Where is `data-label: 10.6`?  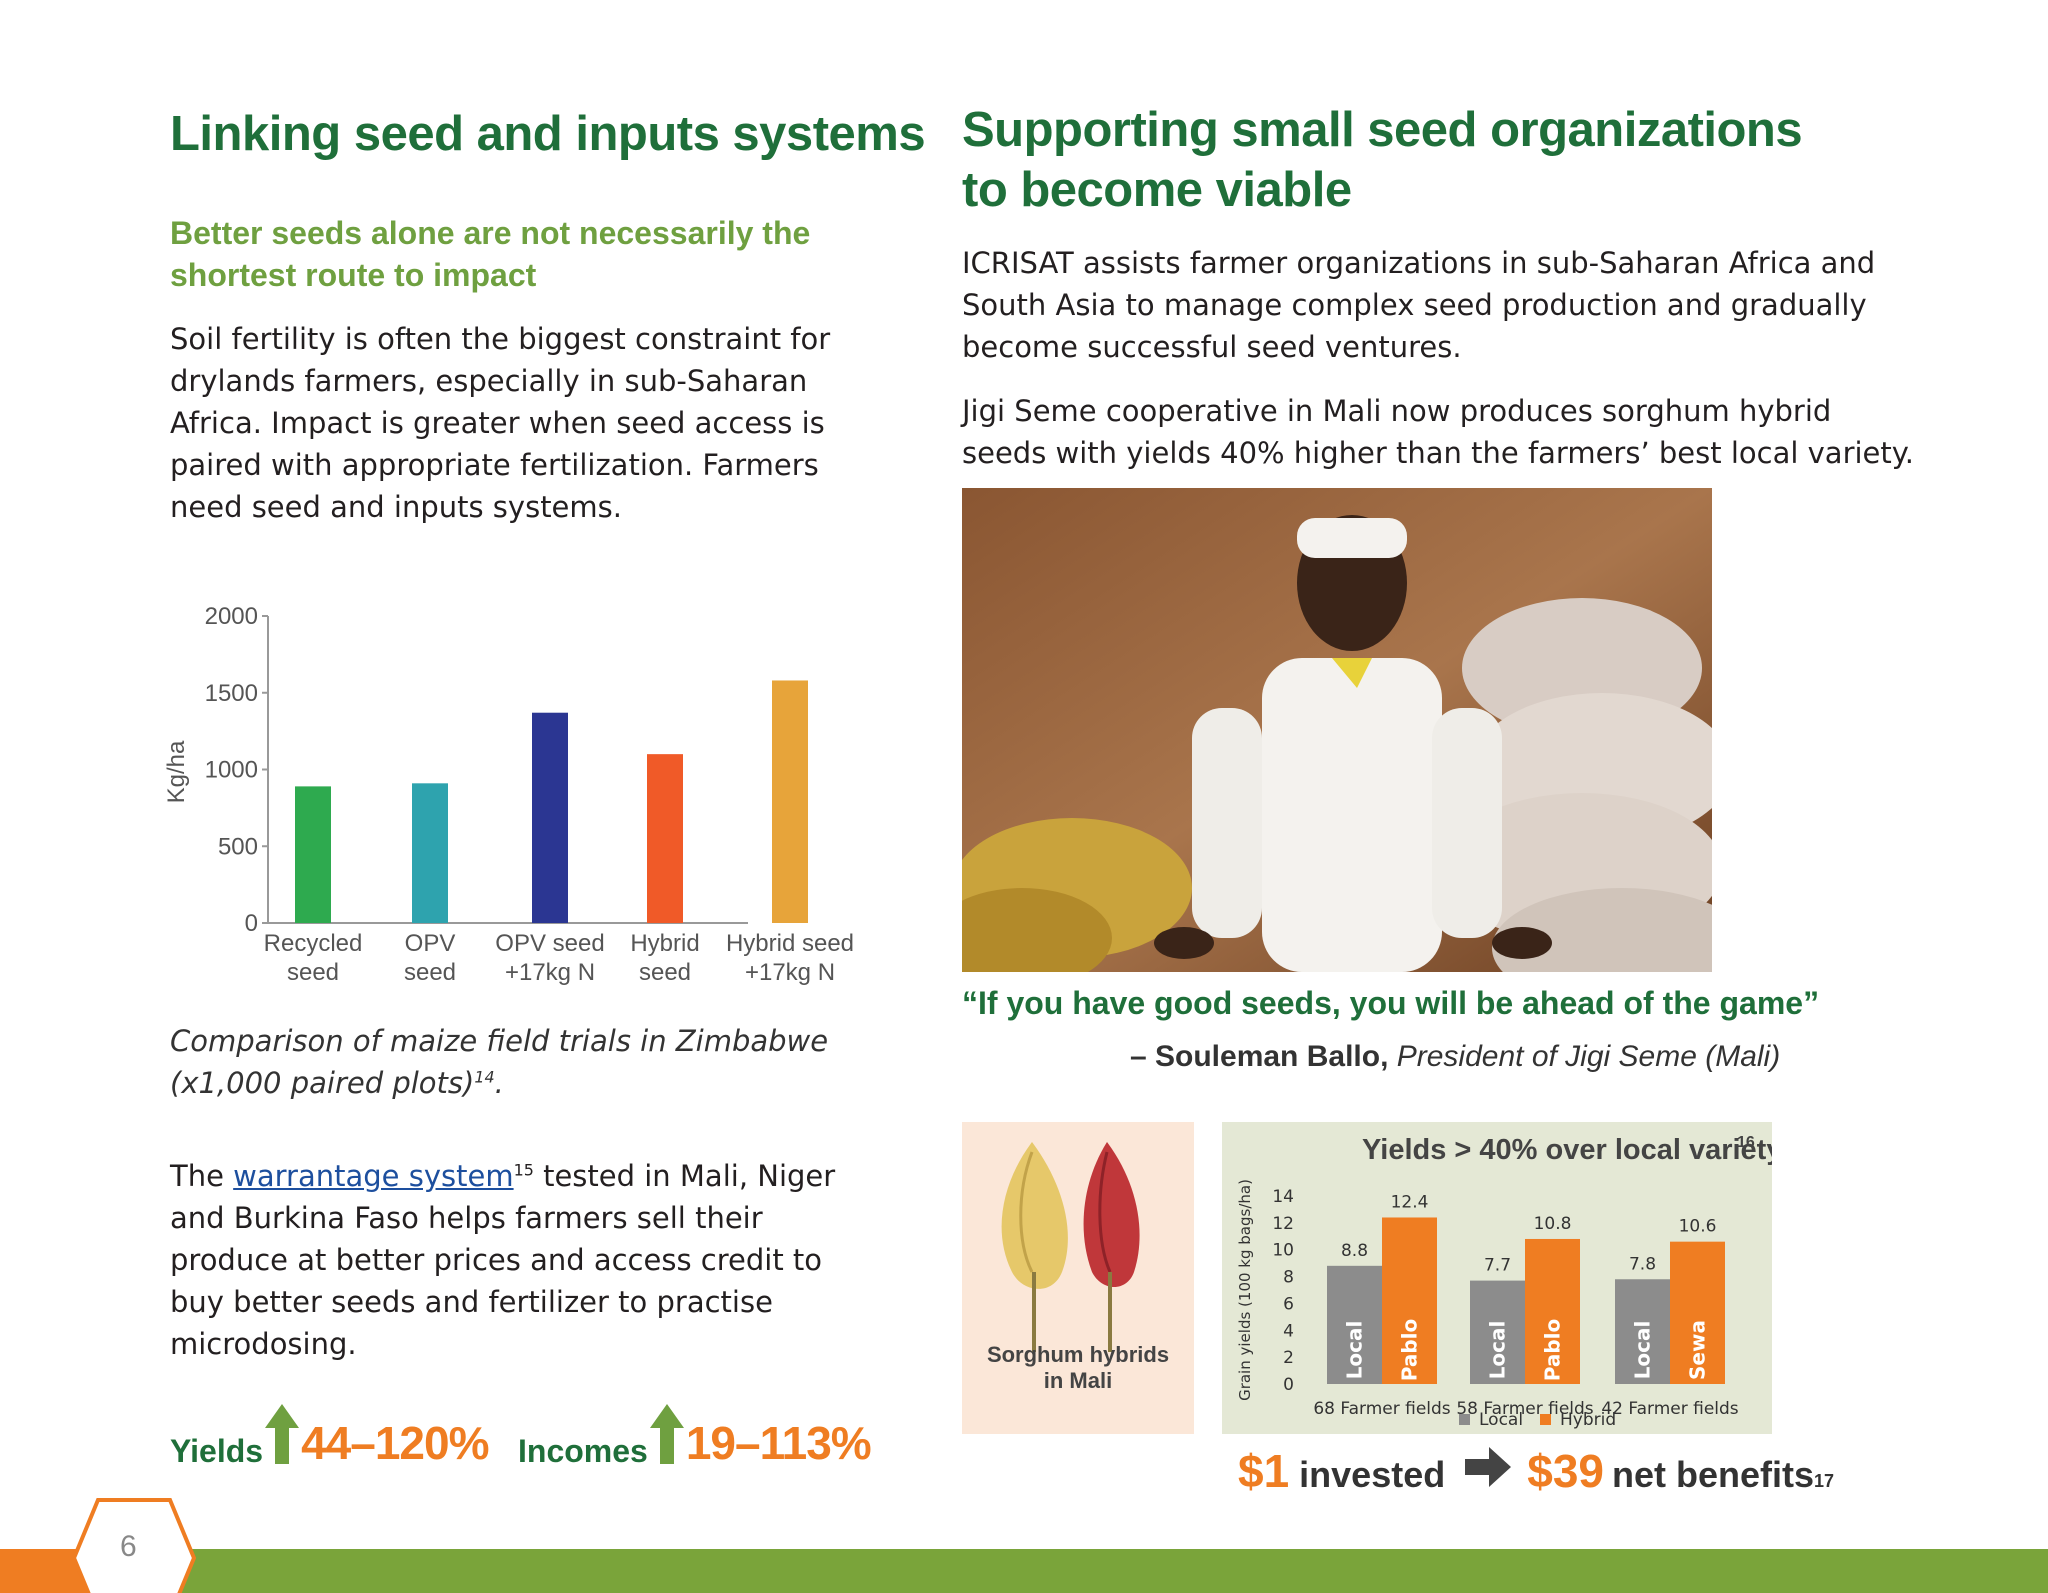
data-label: 10.6 is located at coordinates (1698, 1227).